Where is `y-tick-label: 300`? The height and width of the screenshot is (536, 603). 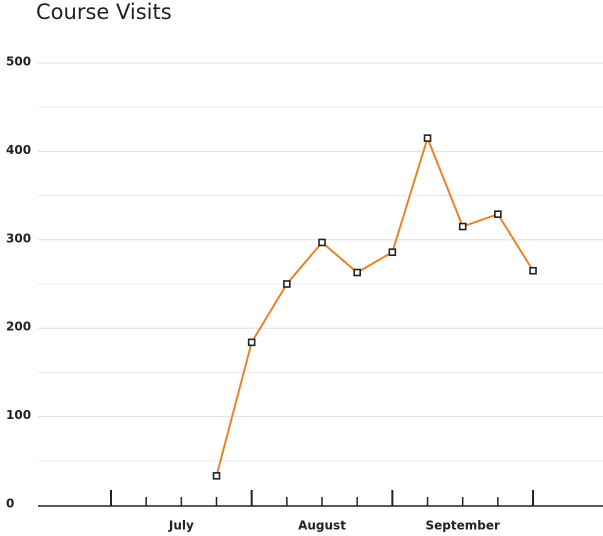 y-tick-label: 300 is located at coordinates (18, 238).